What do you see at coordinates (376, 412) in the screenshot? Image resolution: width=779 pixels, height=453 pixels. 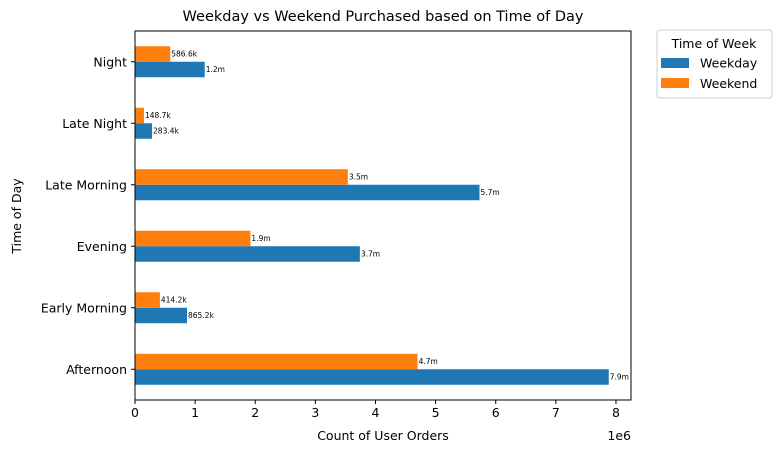 I see `x-tick-label-4: 4` at bounding box center [376, 412].